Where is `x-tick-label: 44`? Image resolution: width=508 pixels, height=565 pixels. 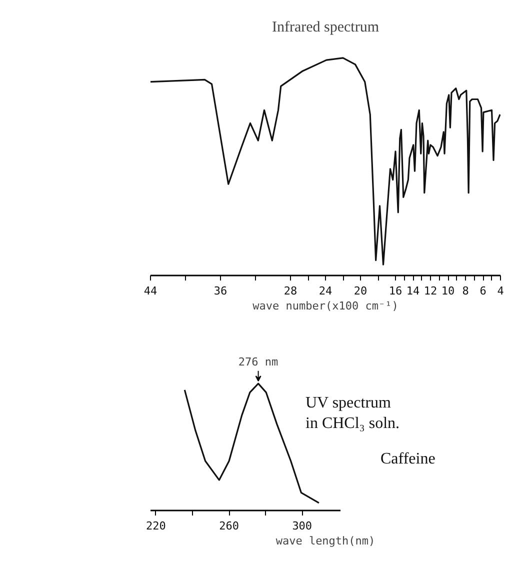
x-tick-label: 44 is located at coordinates (151, 291).